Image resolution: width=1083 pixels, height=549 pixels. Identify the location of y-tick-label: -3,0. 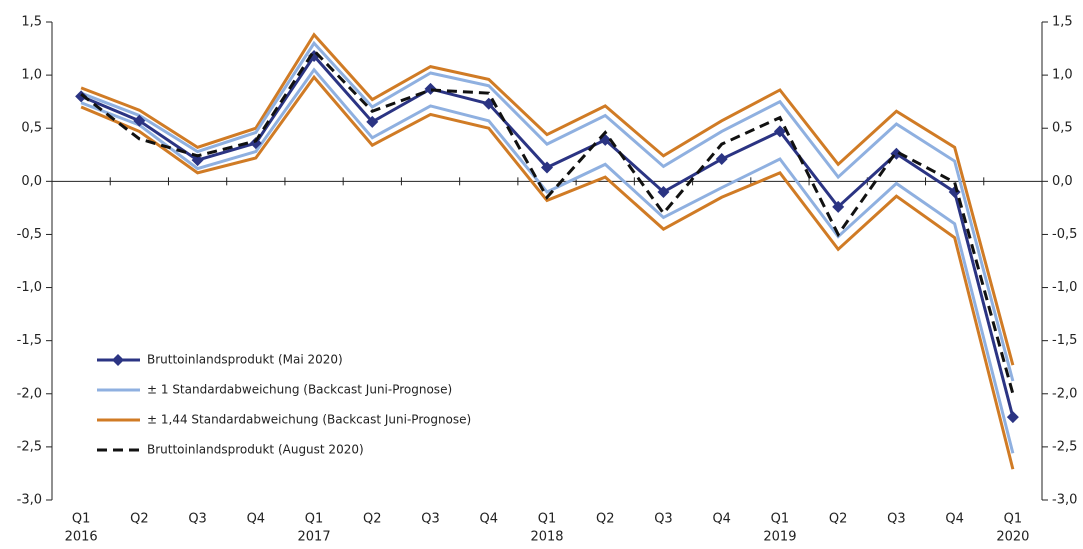
(29, 500).